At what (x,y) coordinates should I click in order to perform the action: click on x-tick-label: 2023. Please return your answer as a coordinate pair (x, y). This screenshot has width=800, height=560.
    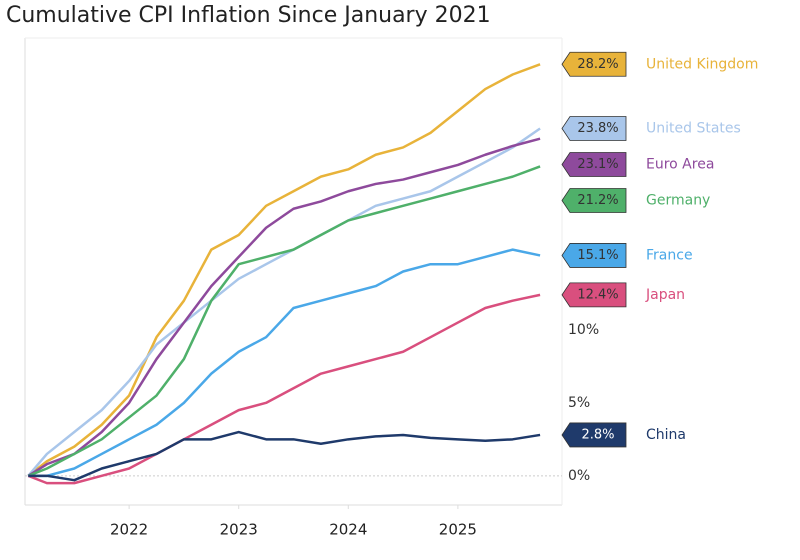
    Looking at the image, I should click on (239, 530).